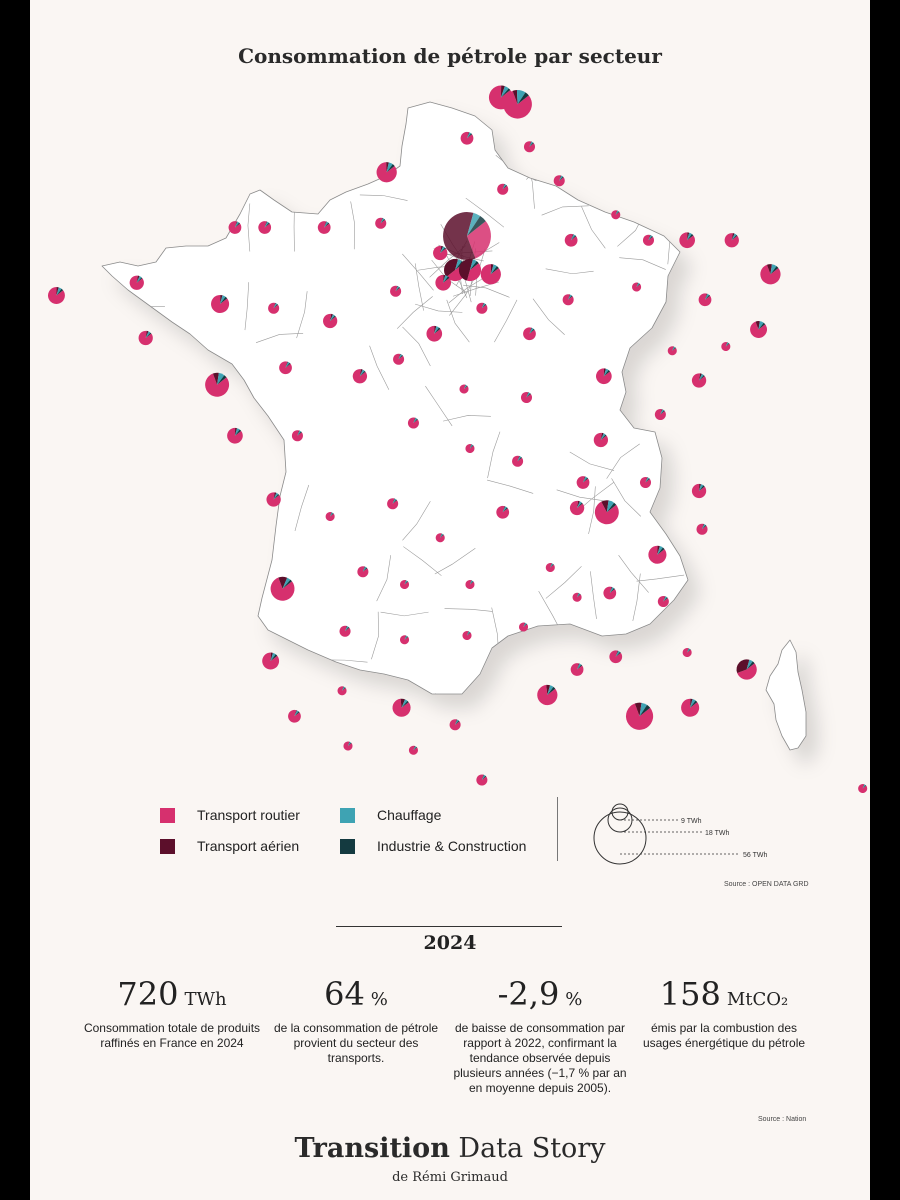 The height and width of the screenshot is (1200, 900). I want to click on stat-value-row: 158 MtCO₂, so click(724, 994).